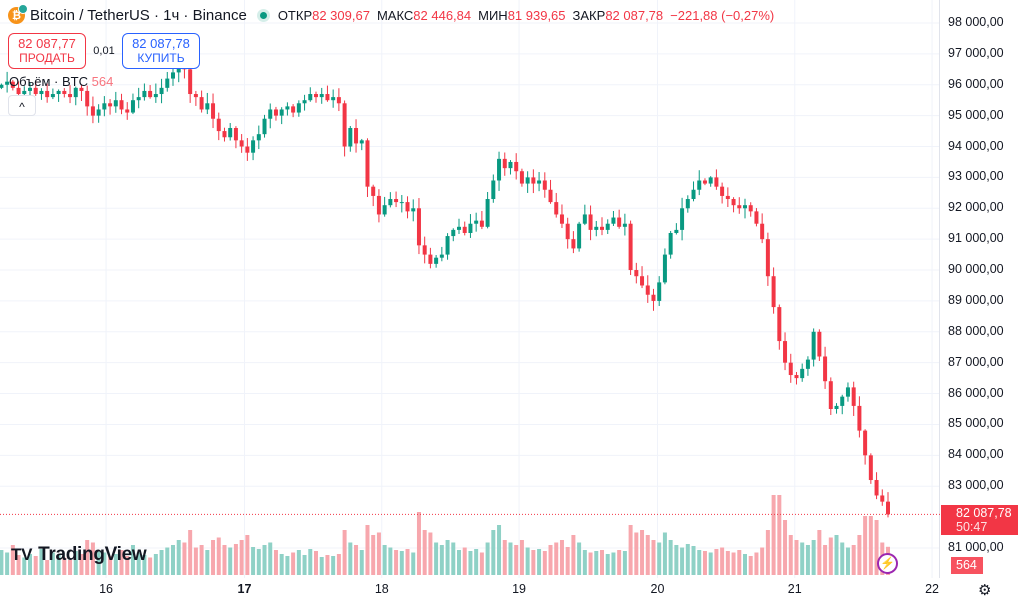  Describe the element at coordinates (794, 589) in the screenshot. I see `time-tick-label: 21` at that location.